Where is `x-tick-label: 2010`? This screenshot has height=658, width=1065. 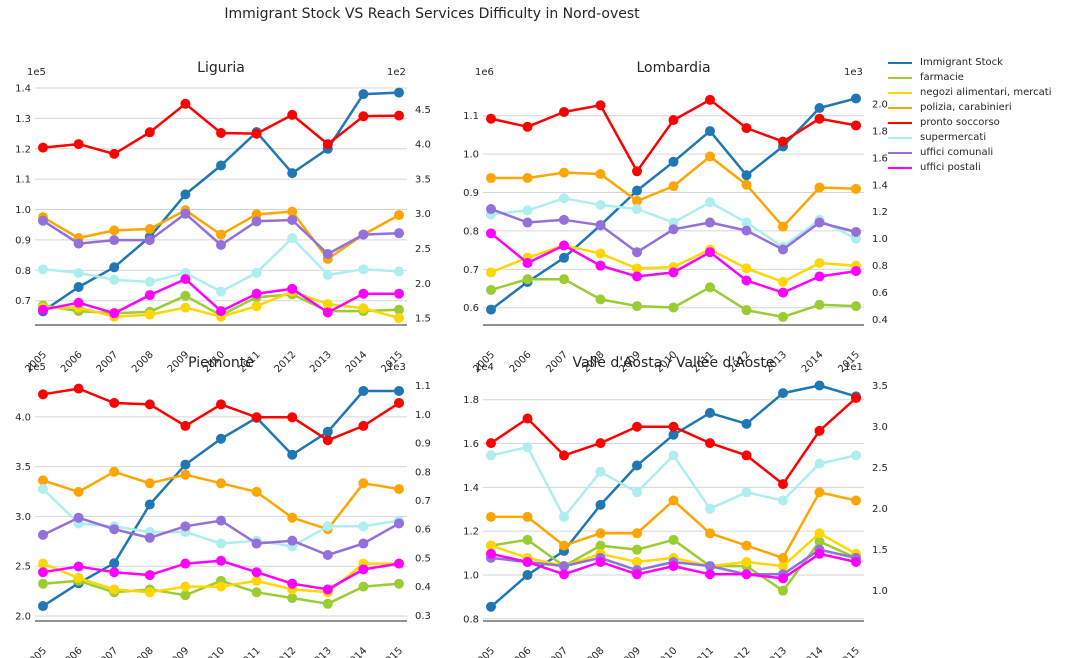
x-tick-label: 2010 is located at coordinates (667, 651).